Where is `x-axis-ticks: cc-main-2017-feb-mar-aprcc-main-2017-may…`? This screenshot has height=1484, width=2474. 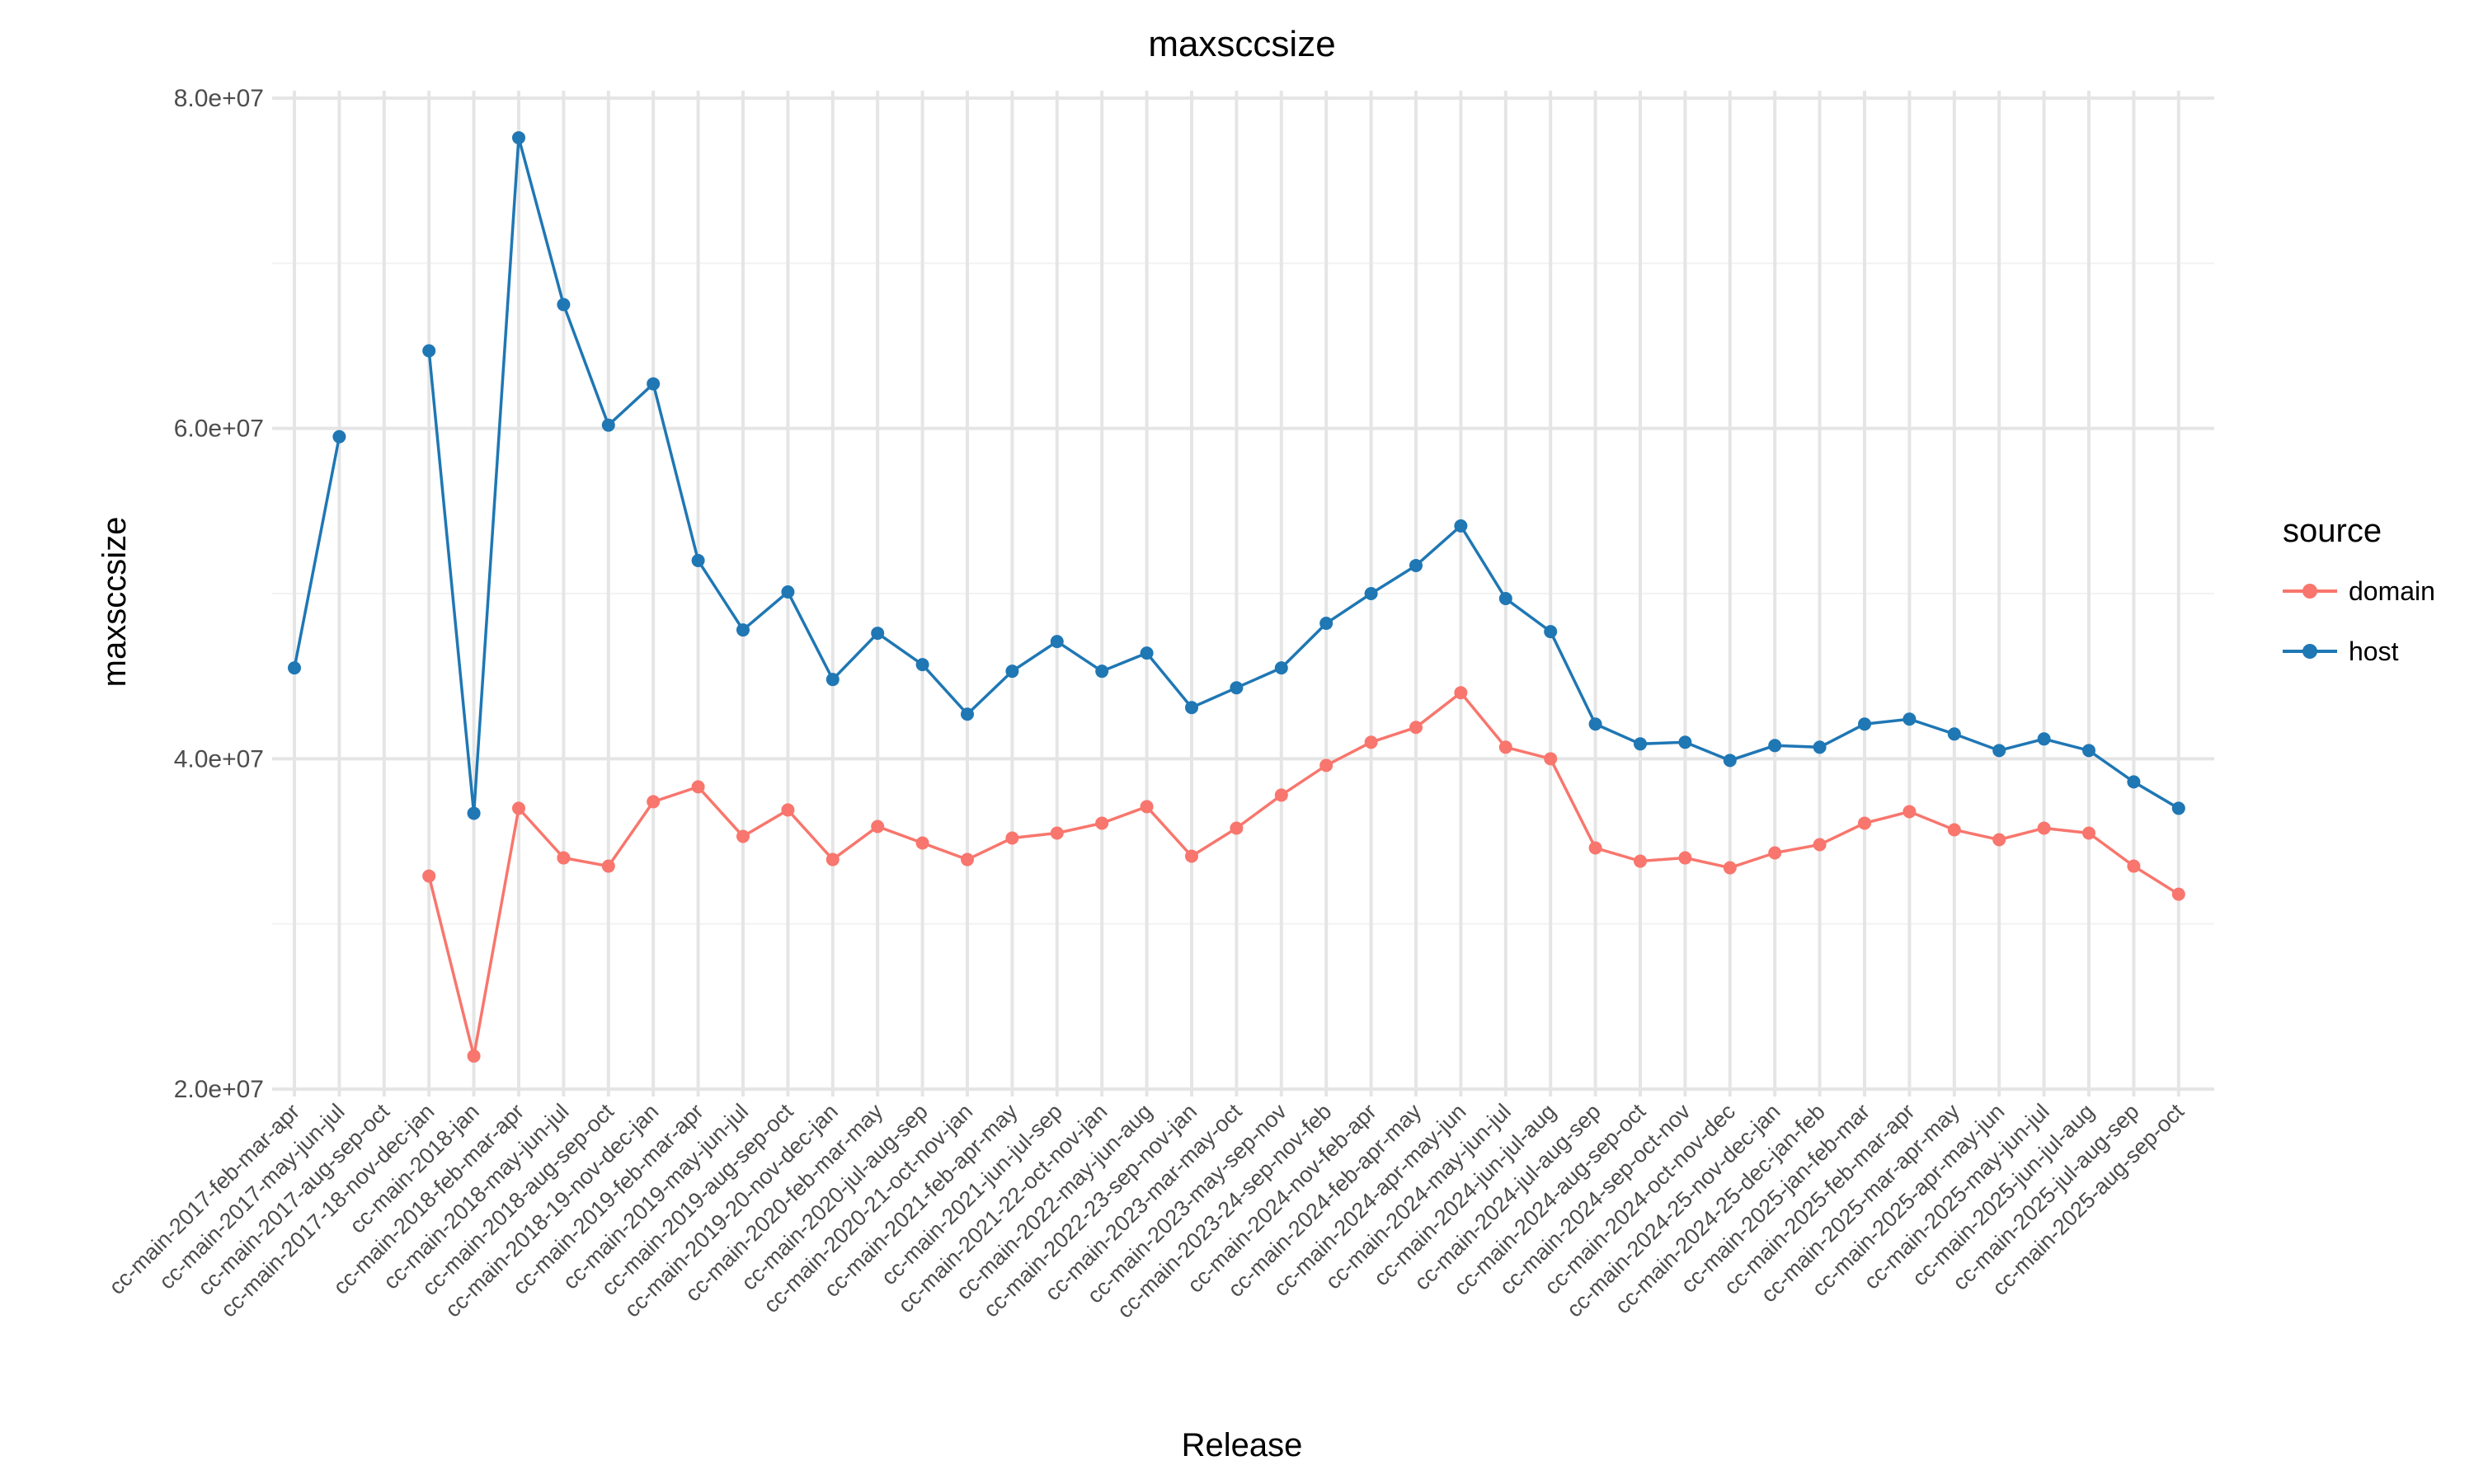
x-axis-ticks: cc-main-2017-feb-mar-aprcc-main-2017-may… is located at coordinates (1146, 1211).